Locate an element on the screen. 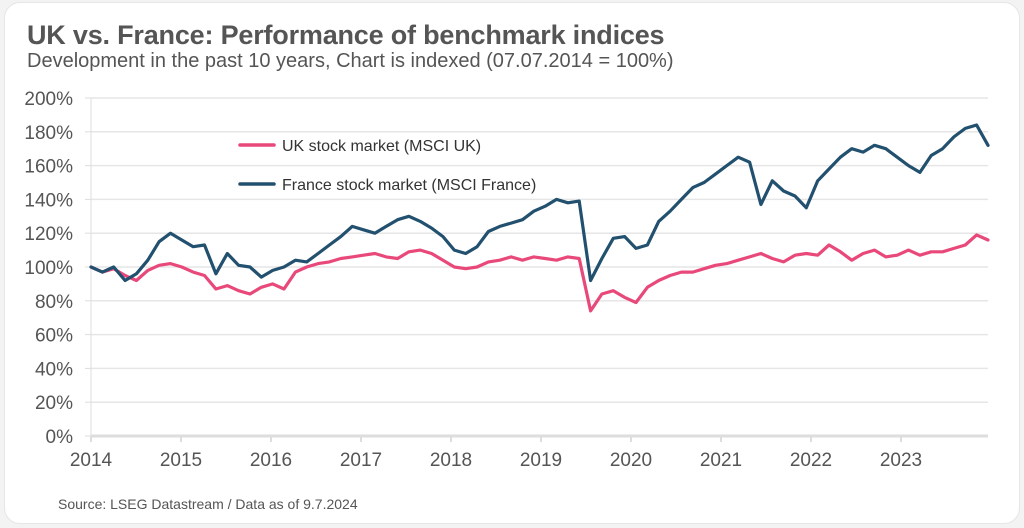 This screenshot has width=1024, height=528. legend-label: UK stock market (MSCI UK) is located at coordinates (381, 146).